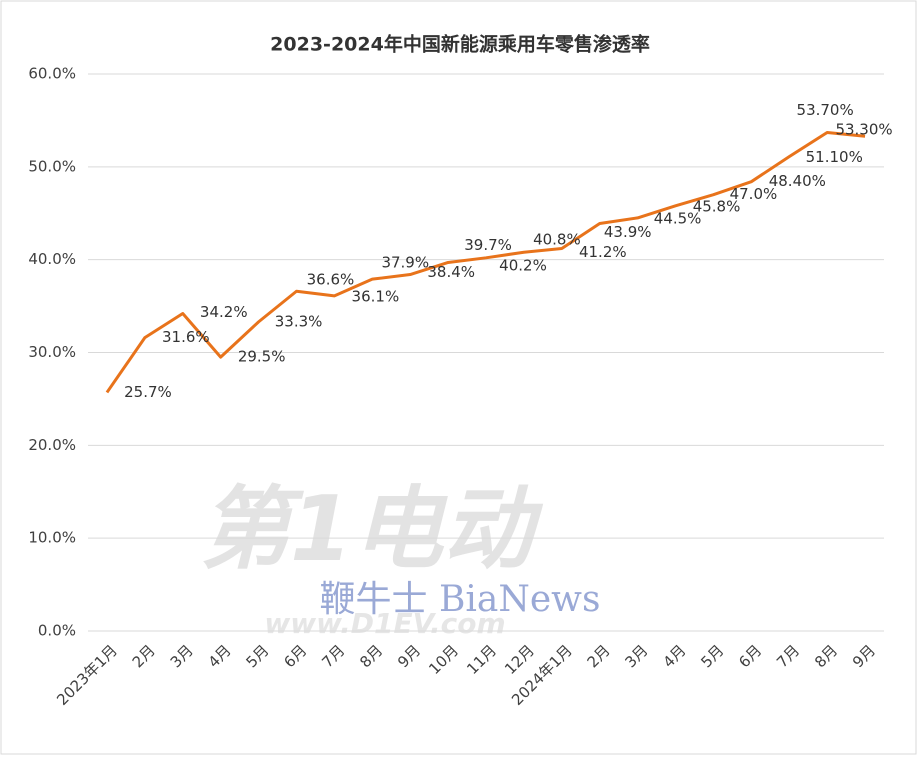 The width and height of the screenshot is (917, 759). Describe the element at coordinates (717, 206) in the screenshot. I see `data-label: 45.8%` at that location.